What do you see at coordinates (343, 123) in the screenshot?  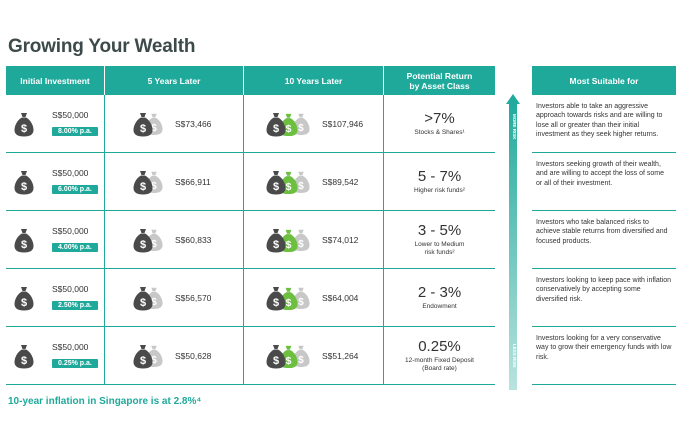 I see `ten-year-amount: S$107,946` at bounding box center [343, 123].